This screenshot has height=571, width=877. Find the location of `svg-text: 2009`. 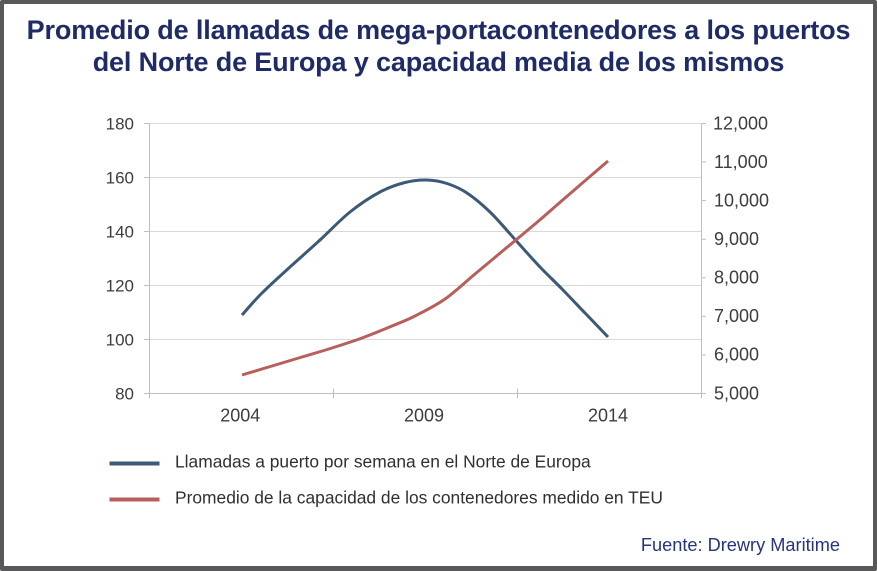

svg-text: 2009 is located at coordinates (424, 416).